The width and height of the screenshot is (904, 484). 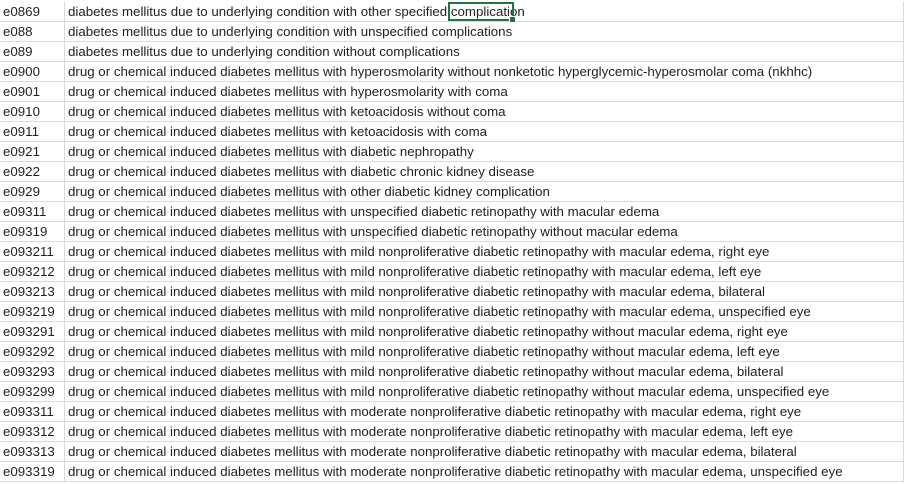 I want to click on code-cell: e089, so click(x=32, y=52).